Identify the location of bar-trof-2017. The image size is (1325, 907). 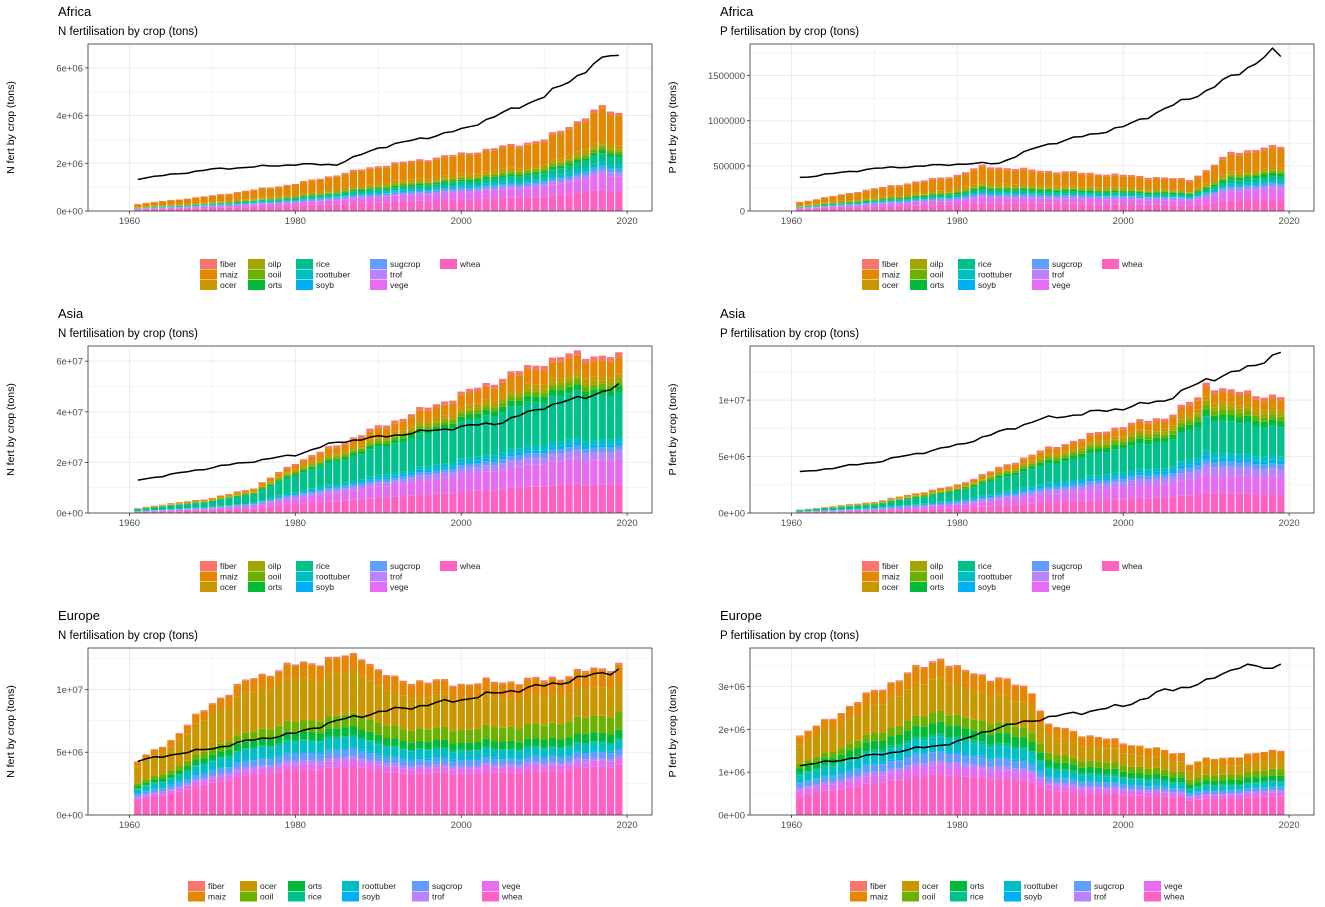
(1264, 473).